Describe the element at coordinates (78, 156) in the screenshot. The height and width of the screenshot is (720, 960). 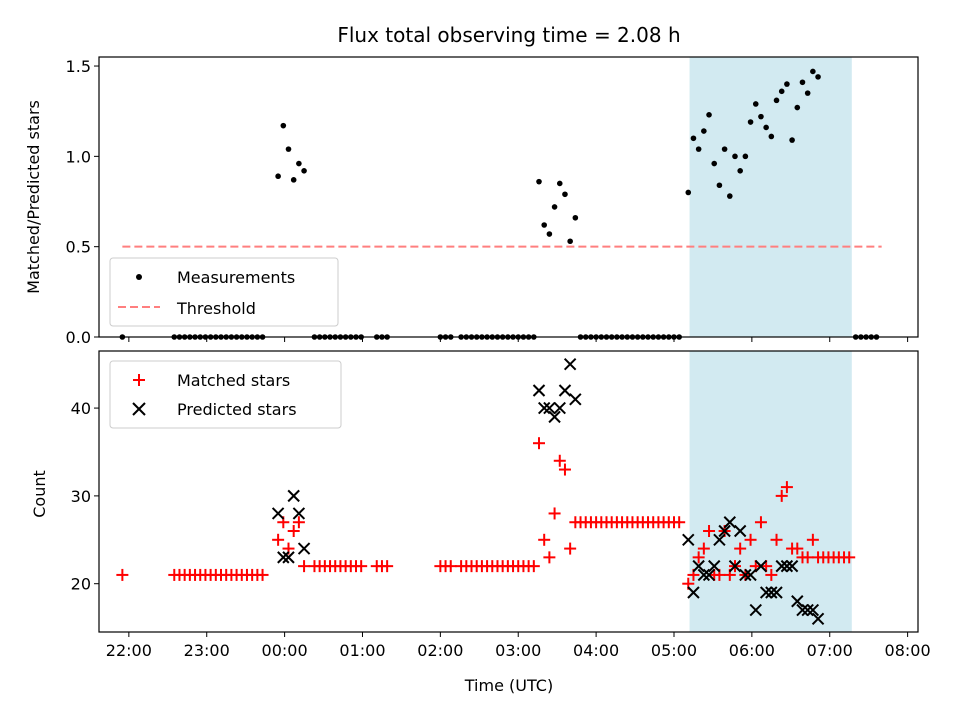
I see `y-tick-label: 1.0` at that location.